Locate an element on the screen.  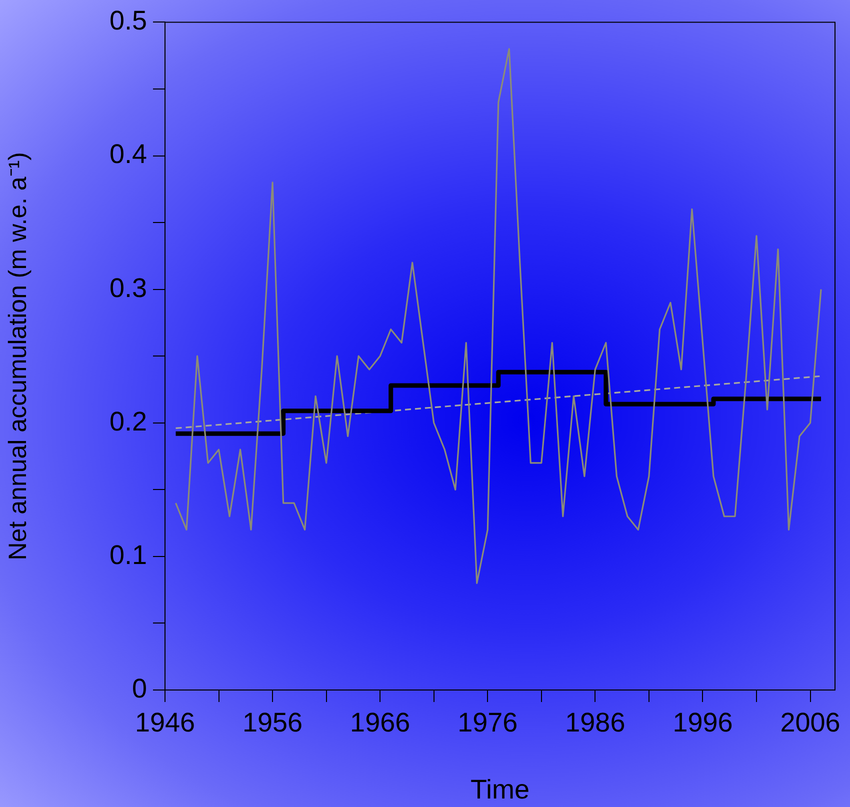
x-tick-label: 1966 is located at coordinates (380, 723).